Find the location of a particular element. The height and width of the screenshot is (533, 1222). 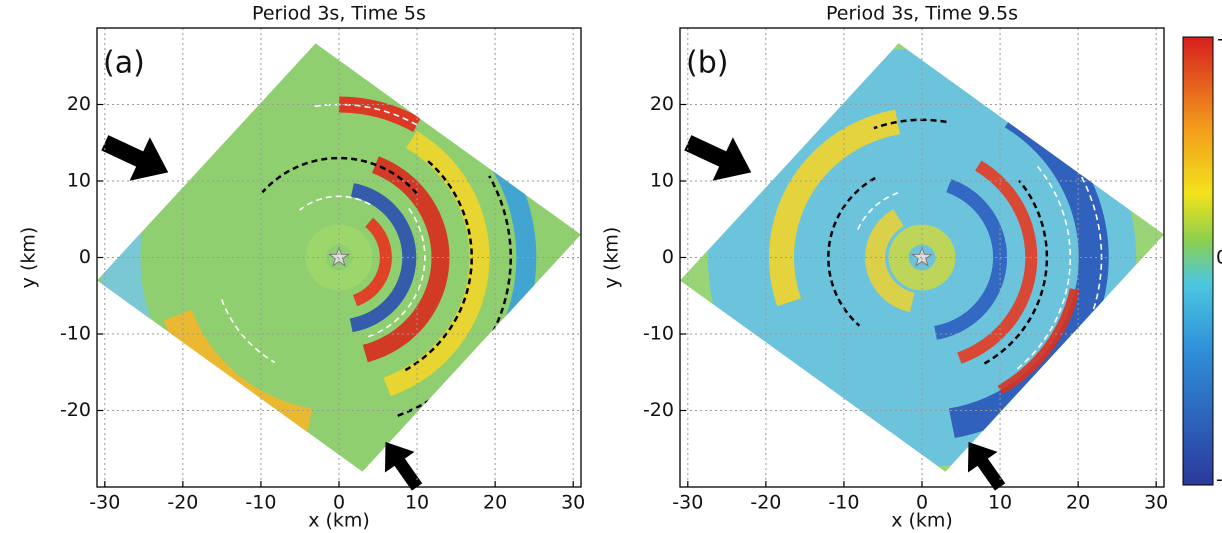

colorbar-mid-label: 0 is located at coordinates (1219, 258).